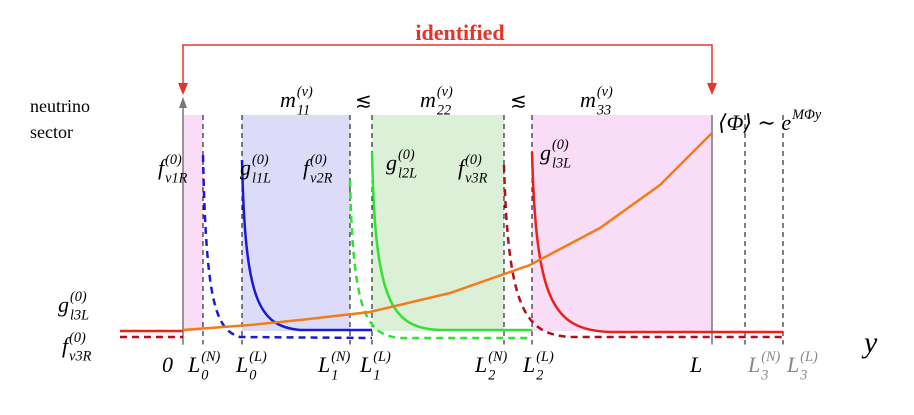 Image resolution: width=914 pixels, height=415 pixels. What do you see at coordinates (603, 111) in the screenshot?
I see `mass-label-sub: 33` at bounding box center [603, 111].